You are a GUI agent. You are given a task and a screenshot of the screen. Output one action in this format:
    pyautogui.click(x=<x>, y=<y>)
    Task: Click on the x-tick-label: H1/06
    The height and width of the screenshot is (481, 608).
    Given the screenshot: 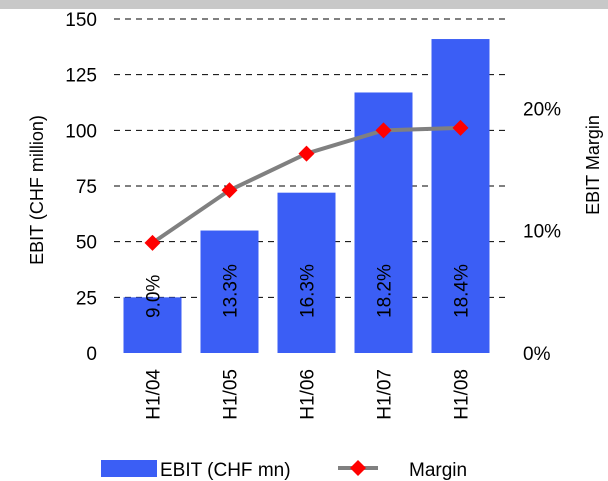 What is the action you would take?
    pyautogui.click(x=308, y=394)
    